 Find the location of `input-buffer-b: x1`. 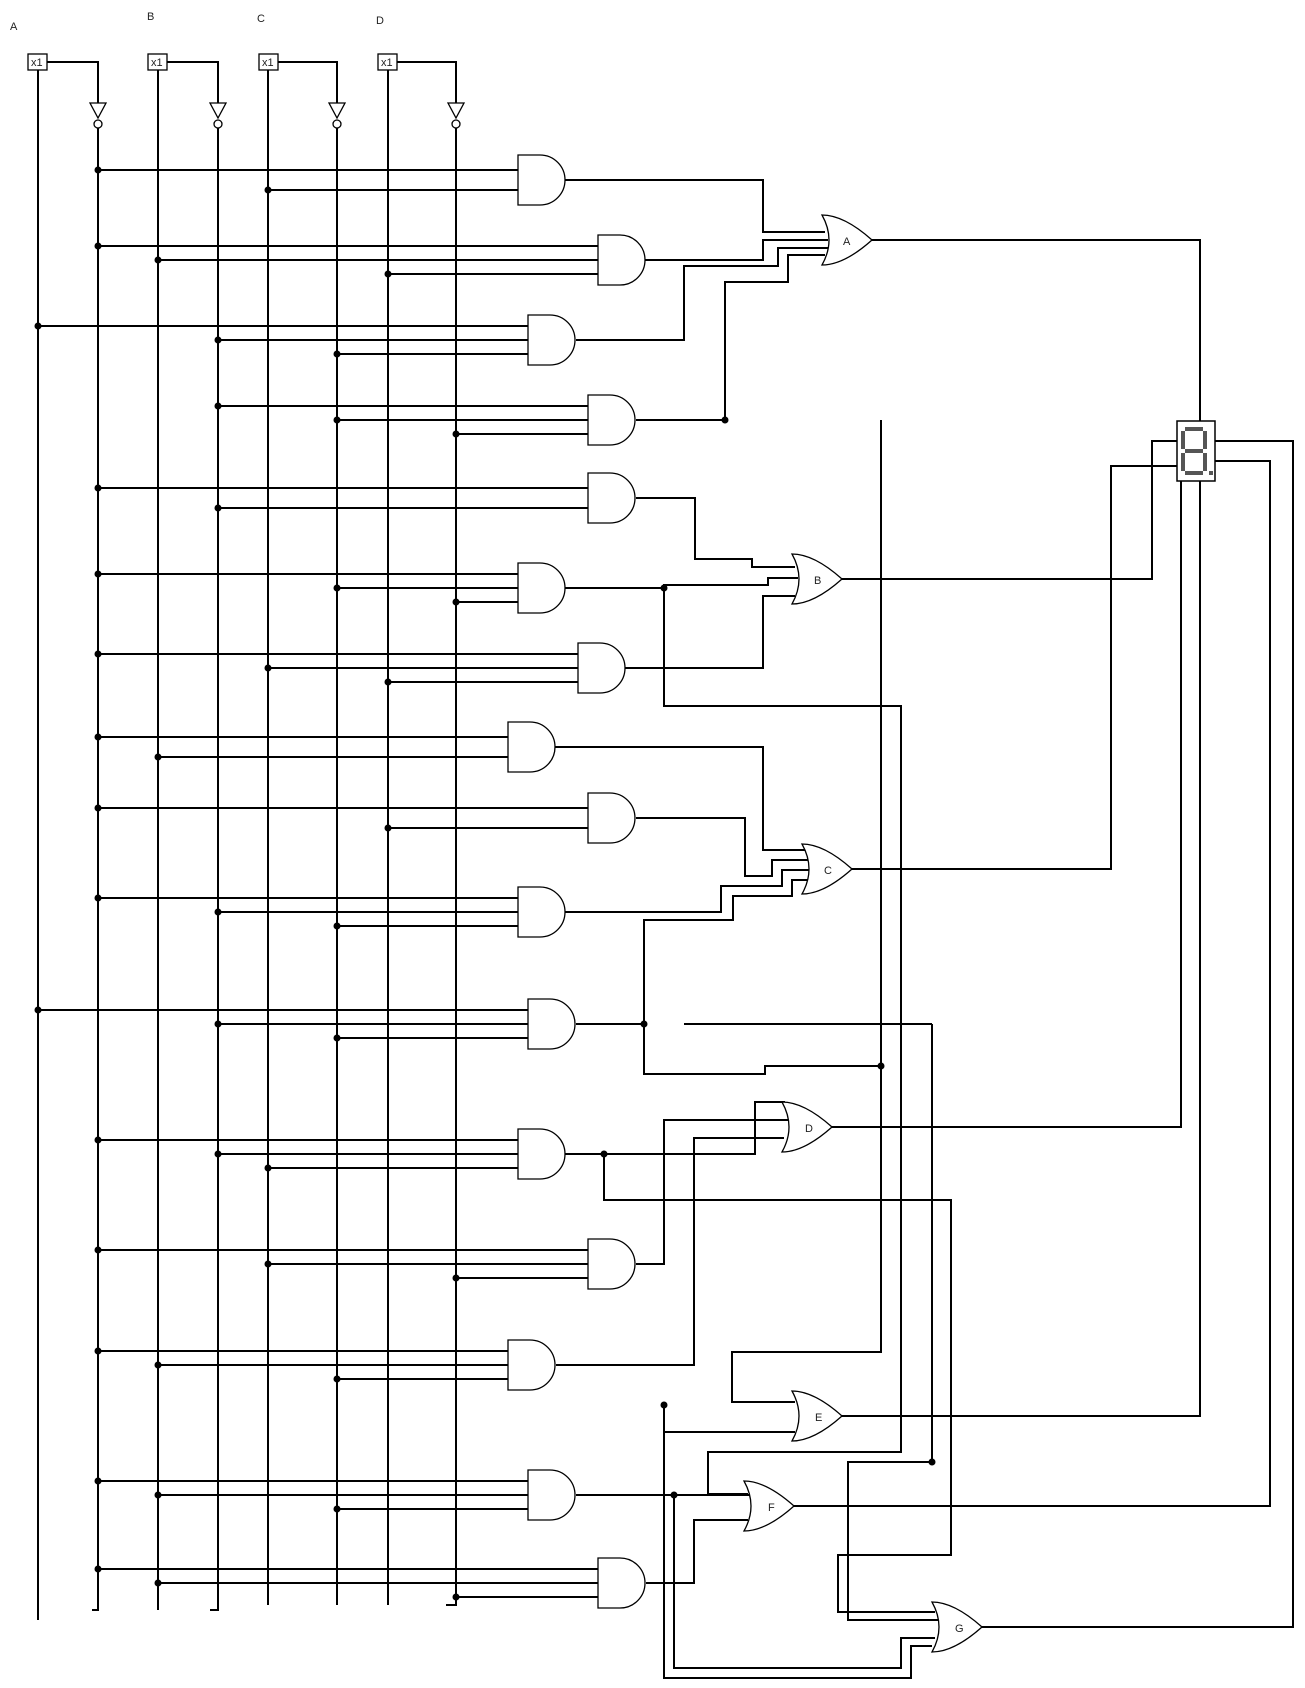

input-buffer-b: x1 is located at coordinates (157, 62).